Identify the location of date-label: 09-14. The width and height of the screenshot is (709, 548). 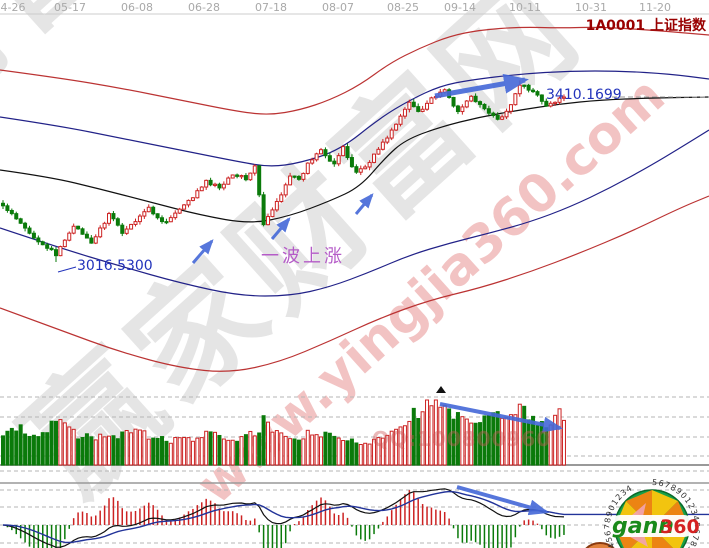
(460, 7).